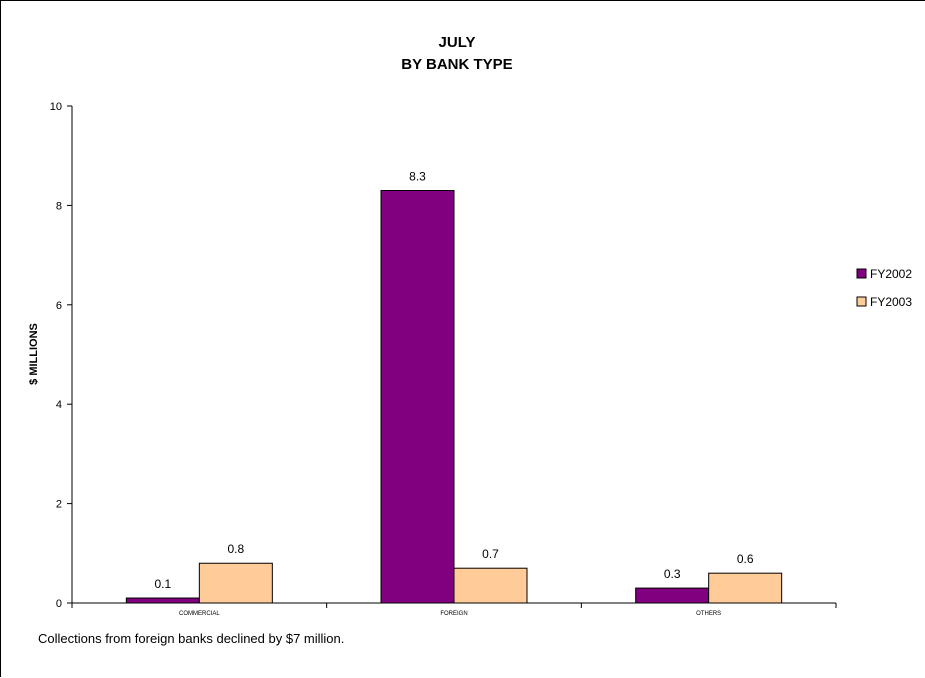 This screenshot has width=925, height=678. What do you see at coordinates (235, 549) in the screenshot?
I see `data-label-fy2003-commercial: 0.8` at bounding box center [235, 549].